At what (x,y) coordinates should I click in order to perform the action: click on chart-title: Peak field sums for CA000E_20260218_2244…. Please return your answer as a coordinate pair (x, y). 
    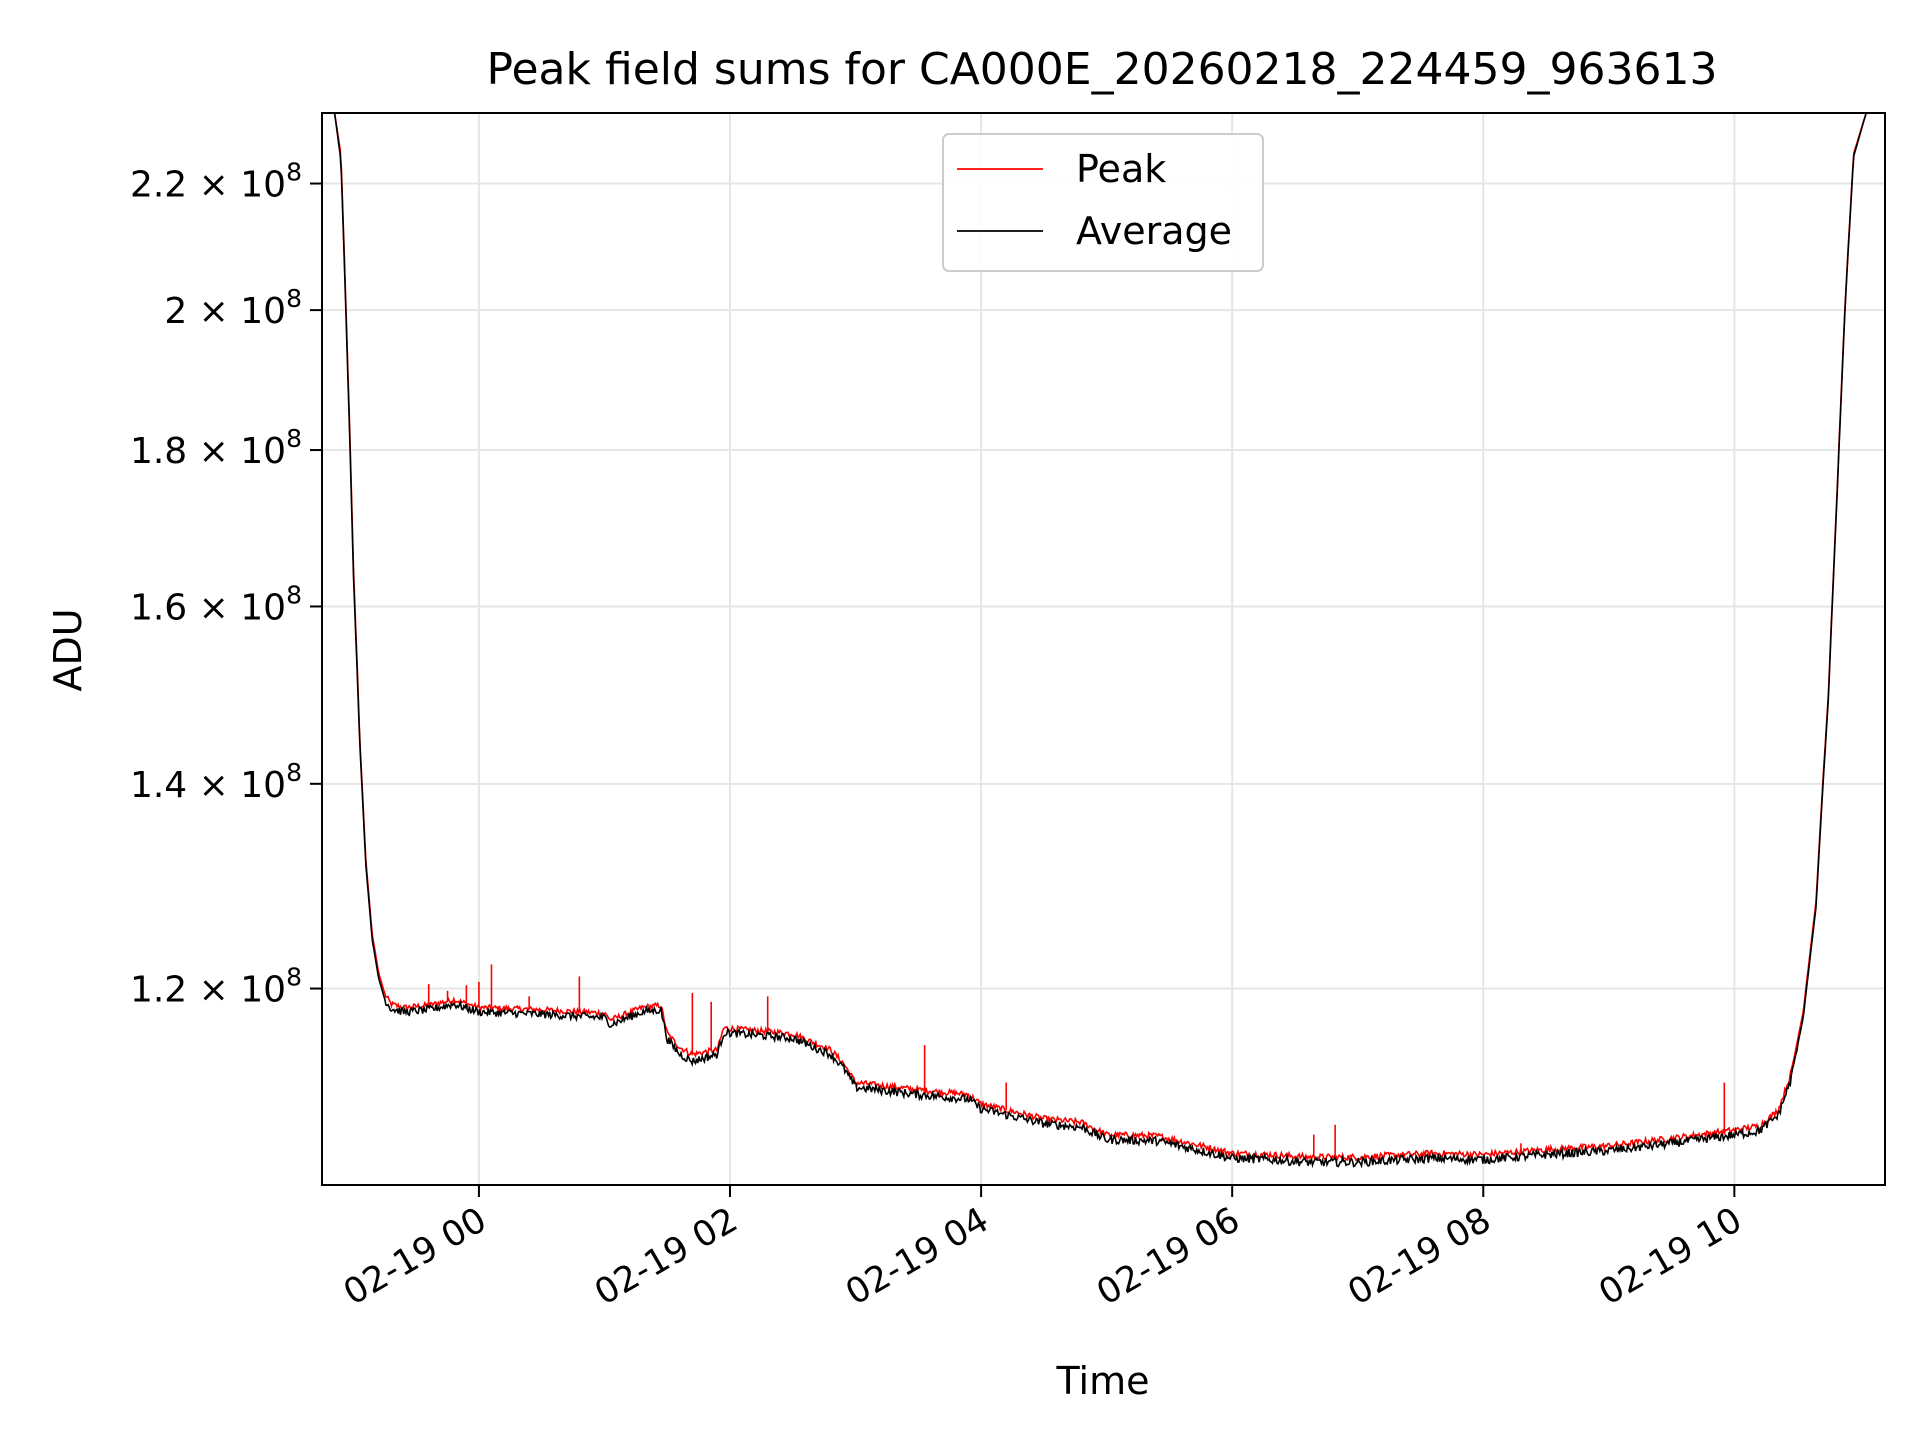
    Looking at the image, I should click on (1102, 69).